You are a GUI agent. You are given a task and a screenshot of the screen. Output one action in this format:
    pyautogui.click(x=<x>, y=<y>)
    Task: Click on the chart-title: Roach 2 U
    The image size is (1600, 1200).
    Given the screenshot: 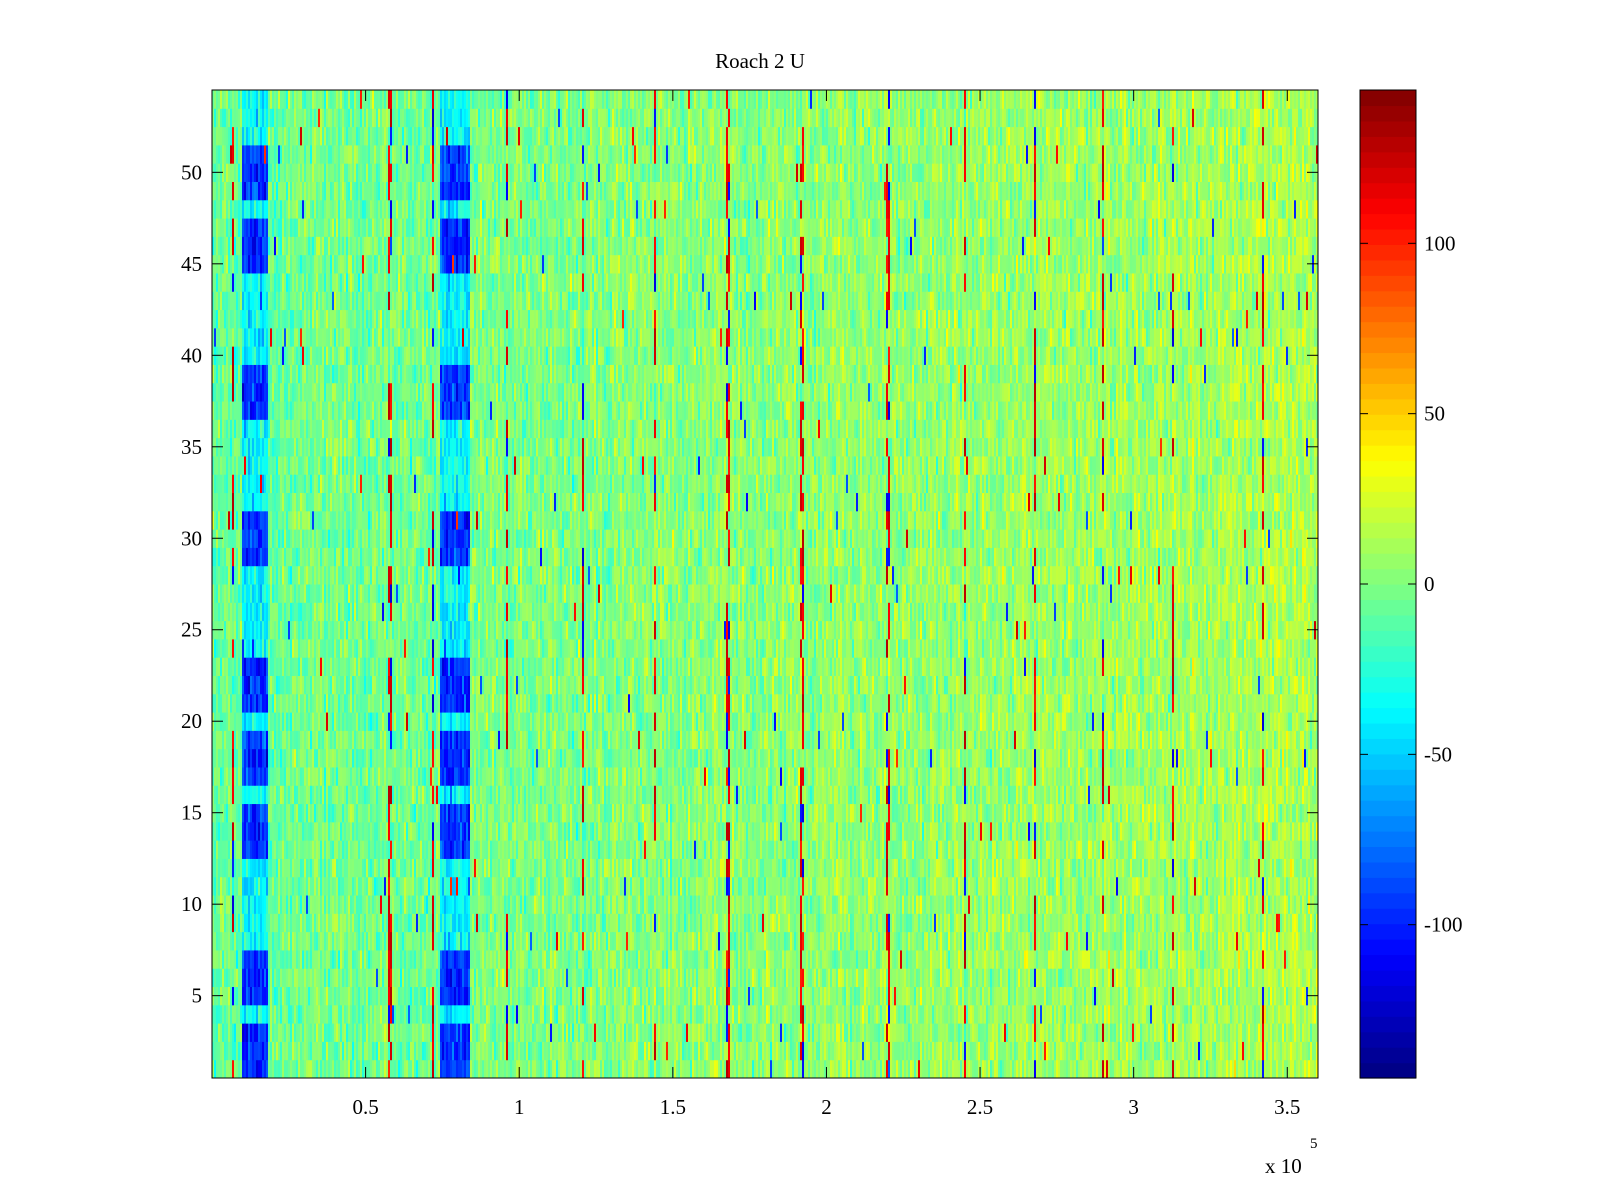 What is the action you would take?
    pyautogui.click(x=760, y=61)
    